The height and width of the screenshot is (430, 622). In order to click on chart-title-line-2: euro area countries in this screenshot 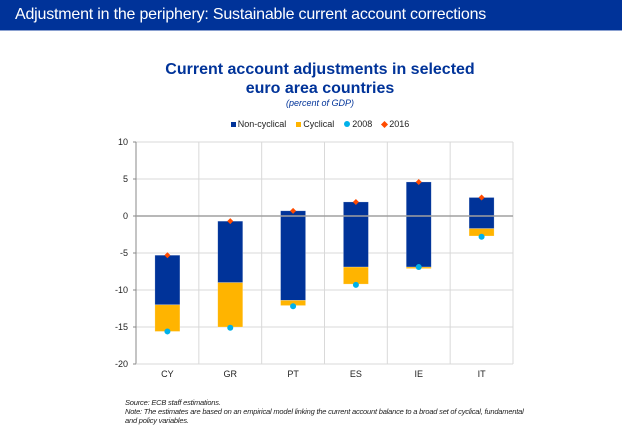, I will do `click(320, 88)`.